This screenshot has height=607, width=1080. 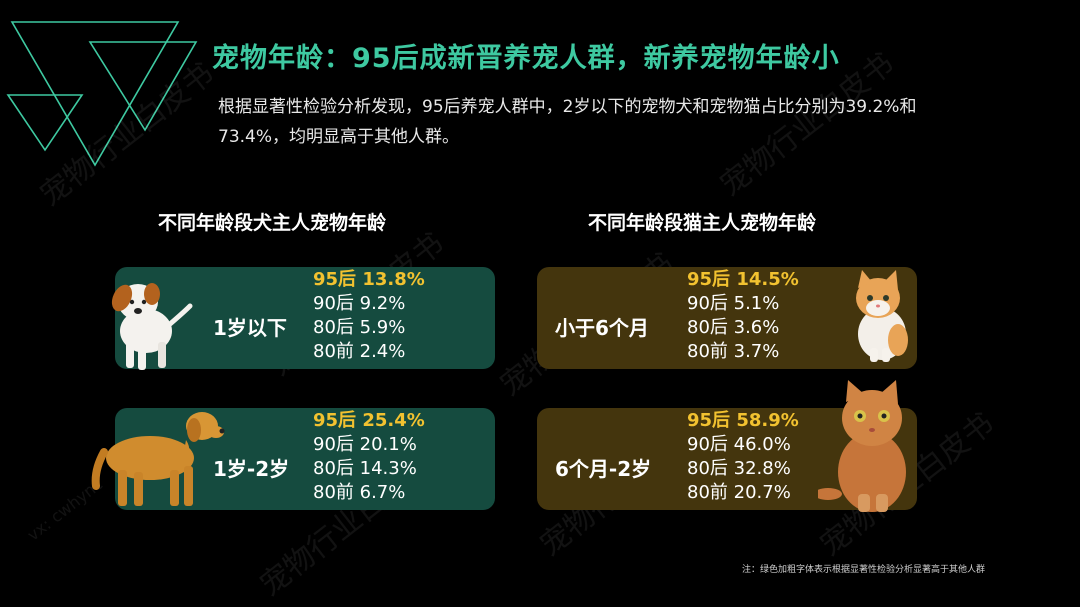 I want to click on golden-retriever-image, so click(x=158, y=459).